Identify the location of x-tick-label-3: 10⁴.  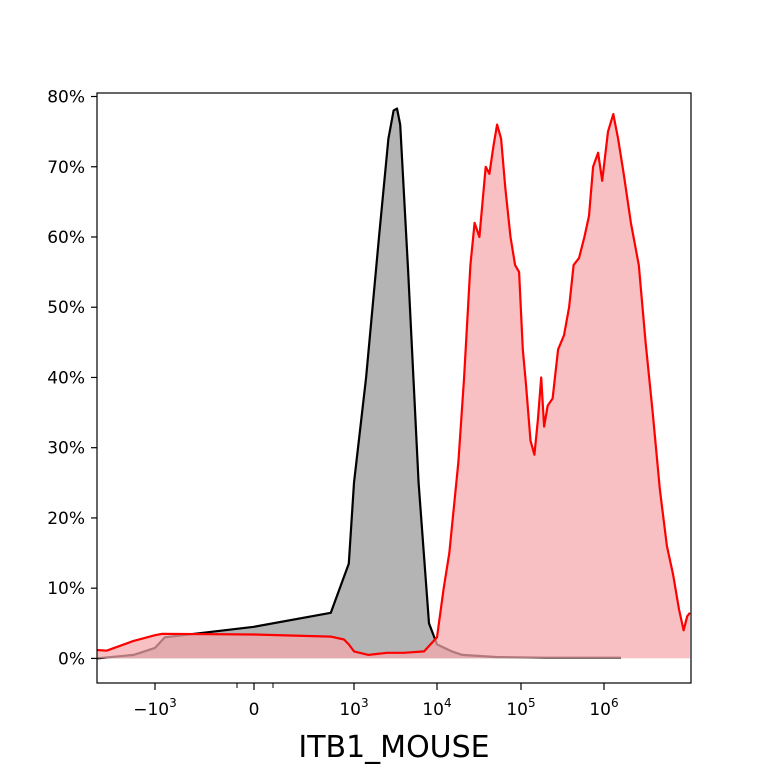
(436, 708).